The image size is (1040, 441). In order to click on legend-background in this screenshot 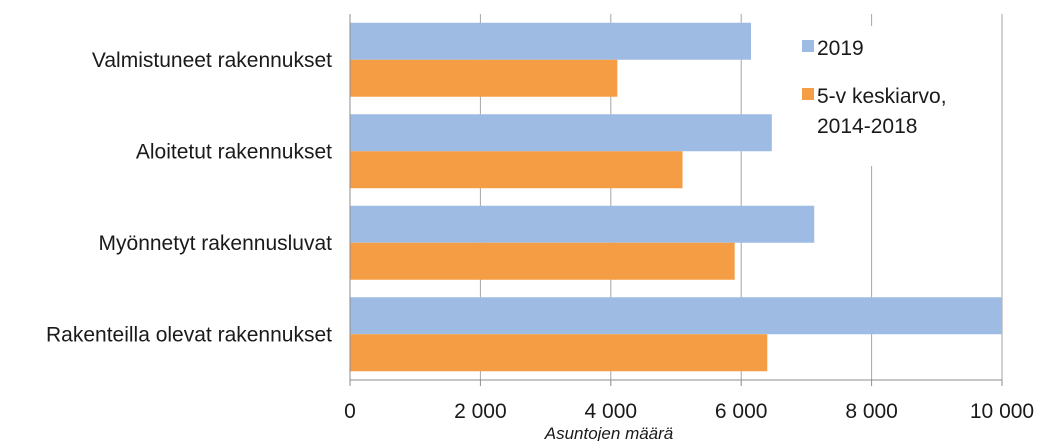, I will do `click(875, 96)`.